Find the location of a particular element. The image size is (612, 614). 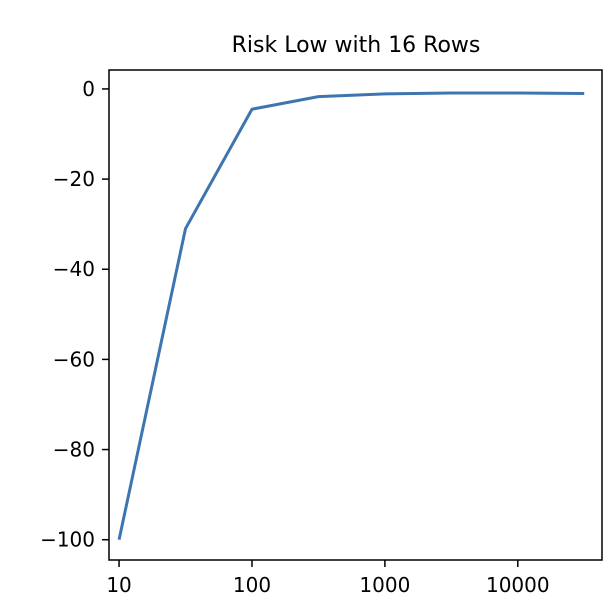

y-axis: 0 −20 −40 −60 −80 −100 is located at coordinates (74, 314).